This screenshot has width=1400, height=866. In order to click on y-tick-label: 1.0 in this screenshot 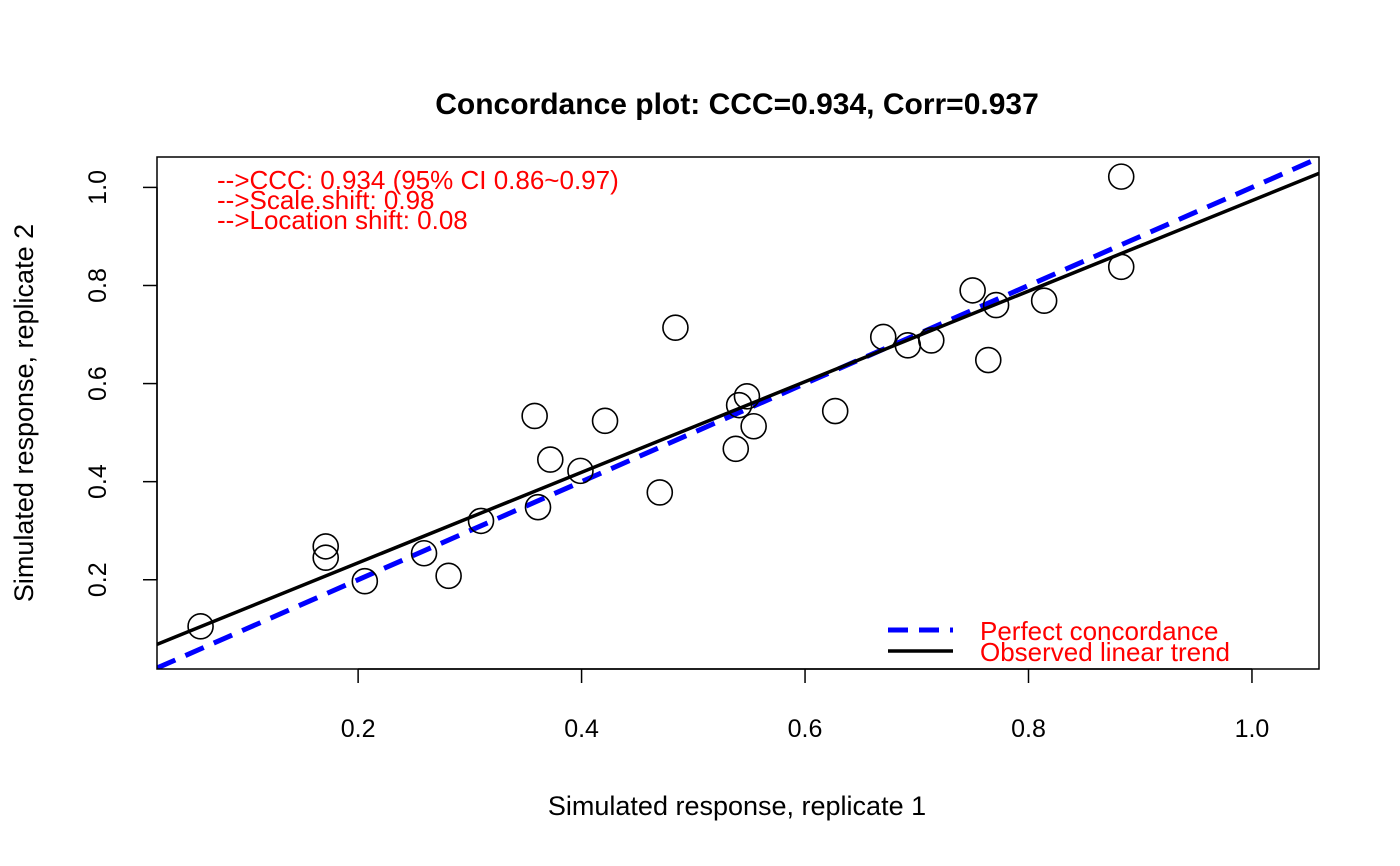, I will do `click(98, 187)`.